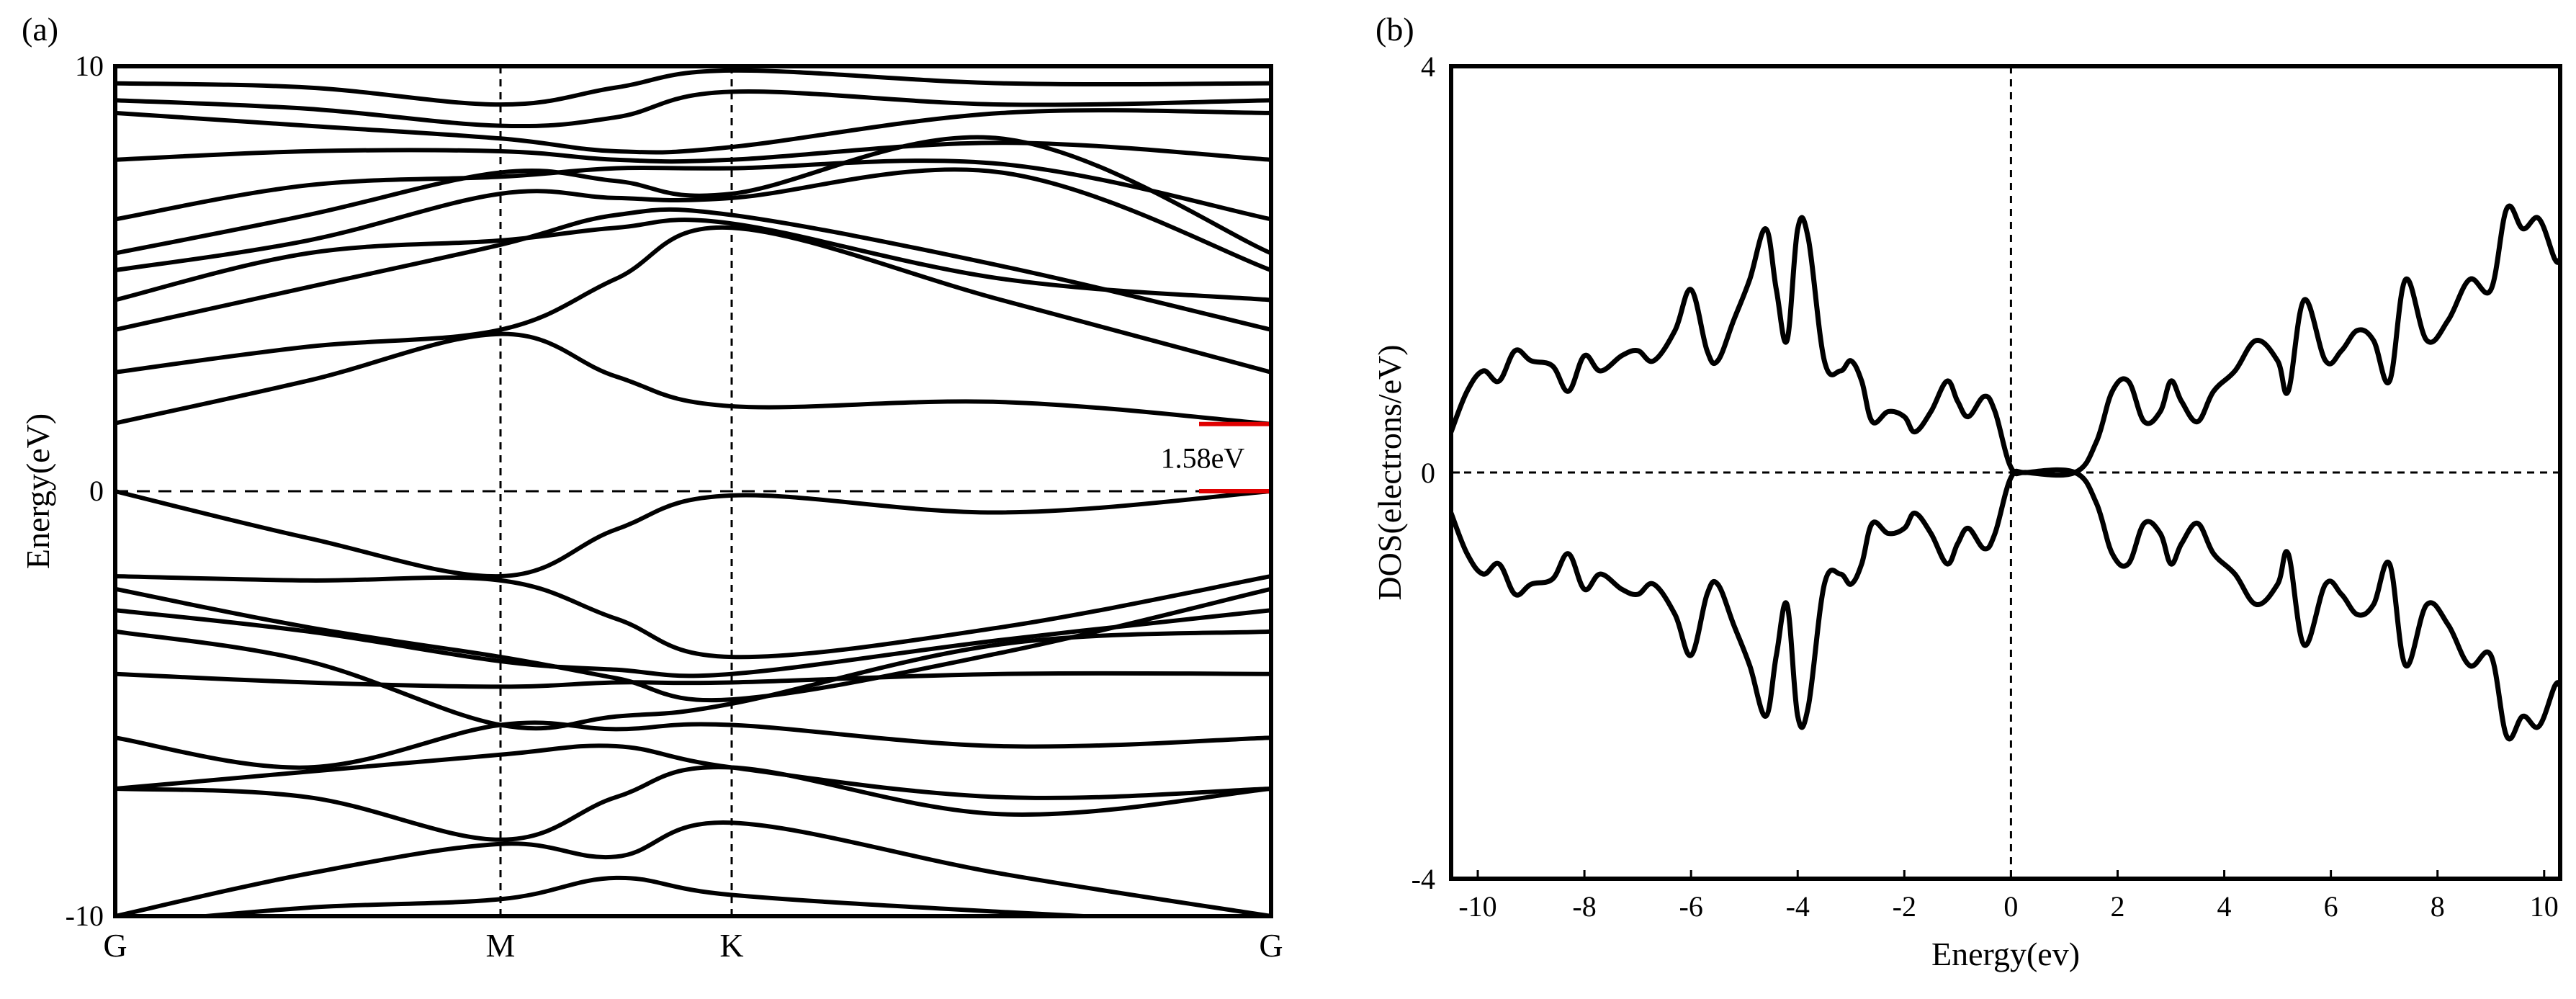  Describe the element at coordinates (731, 945) in the screenshot. I see `kpoint-label-K: K` at that location.